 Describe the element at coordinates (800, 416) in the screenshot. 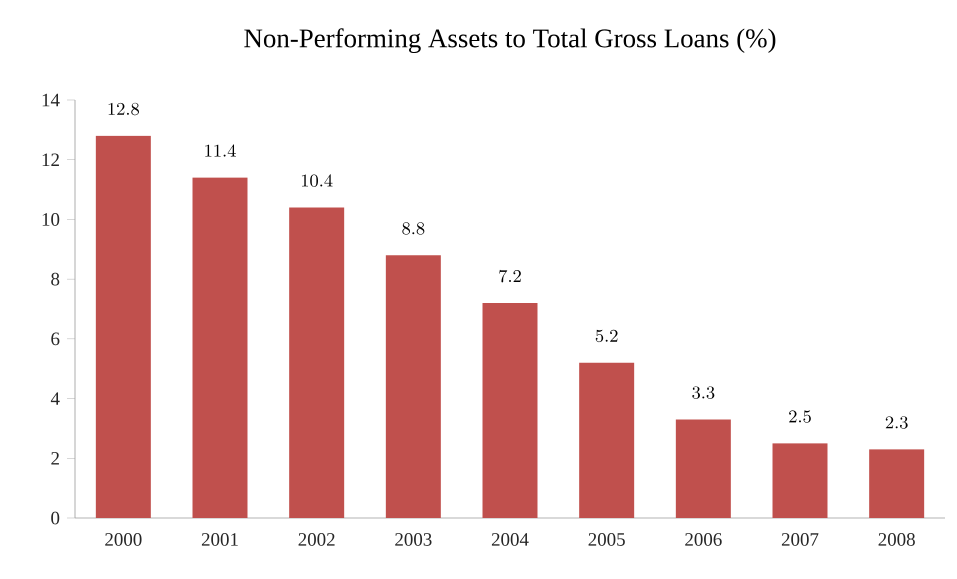

I see `data-label: 2.5` at that location.